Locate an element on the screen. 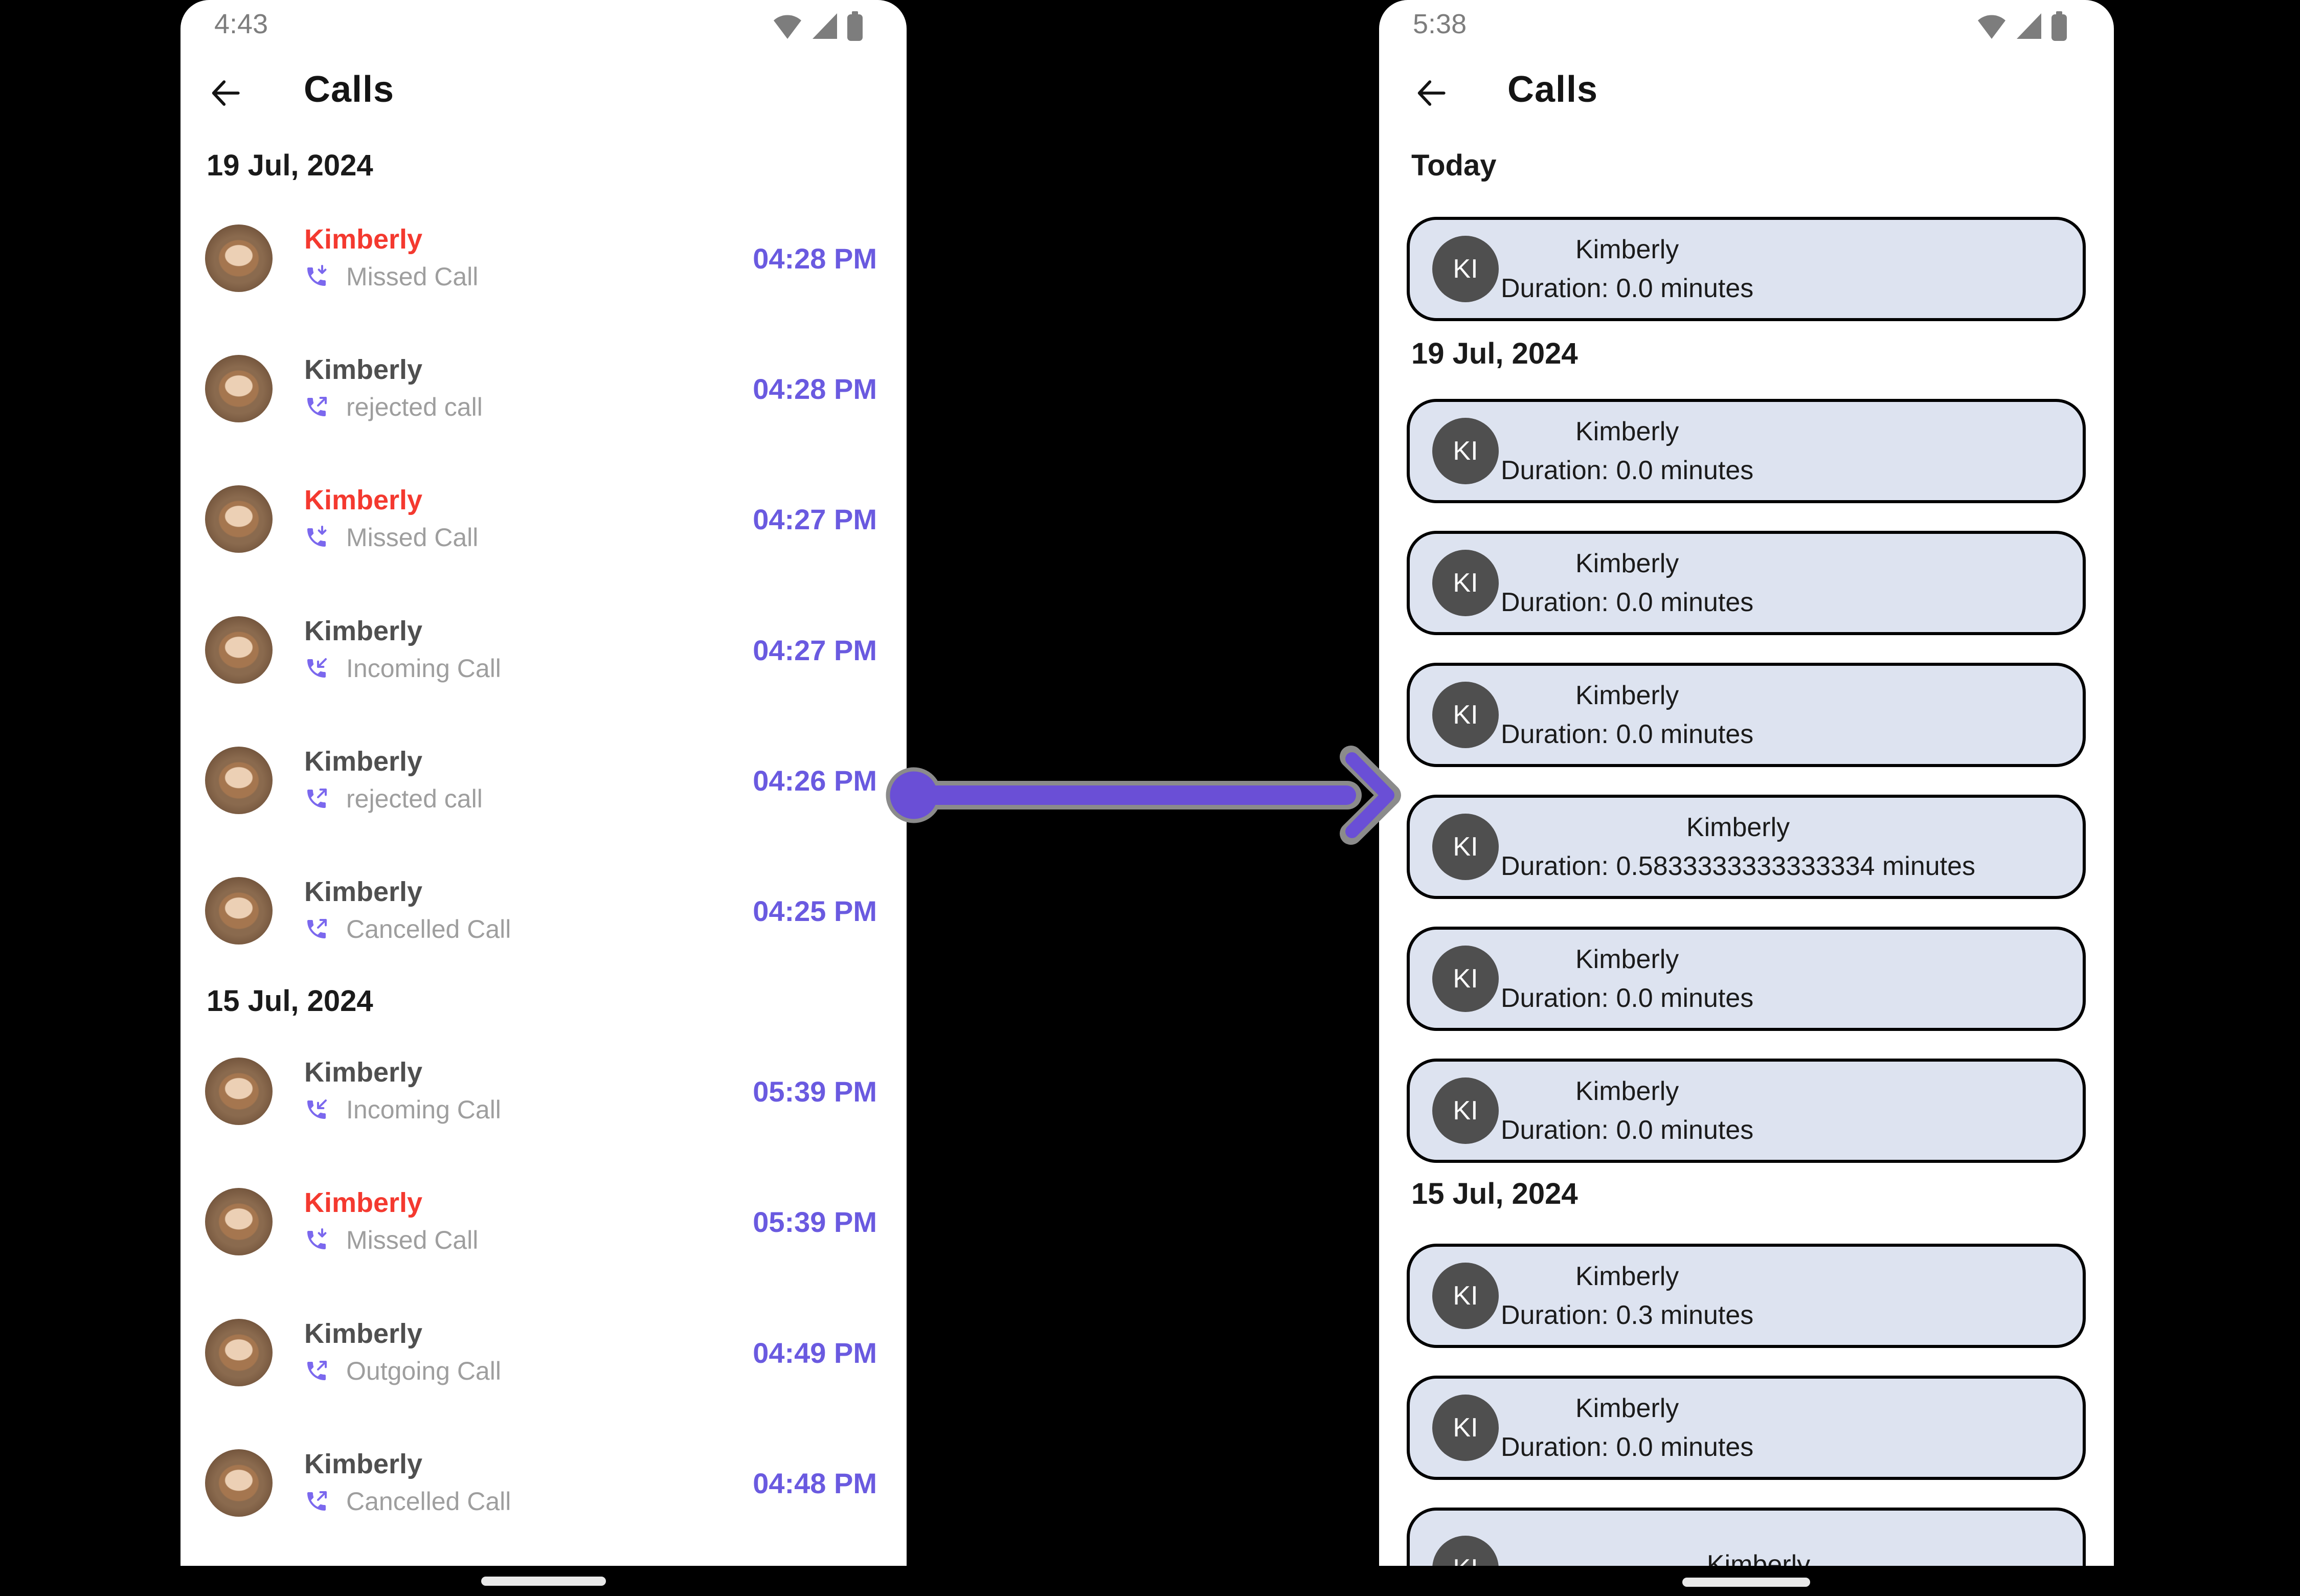 The image size is (2300, 1596). call-duration: Duration: 0.5833333333333334 minutes is located at coordinates (1738, 866).